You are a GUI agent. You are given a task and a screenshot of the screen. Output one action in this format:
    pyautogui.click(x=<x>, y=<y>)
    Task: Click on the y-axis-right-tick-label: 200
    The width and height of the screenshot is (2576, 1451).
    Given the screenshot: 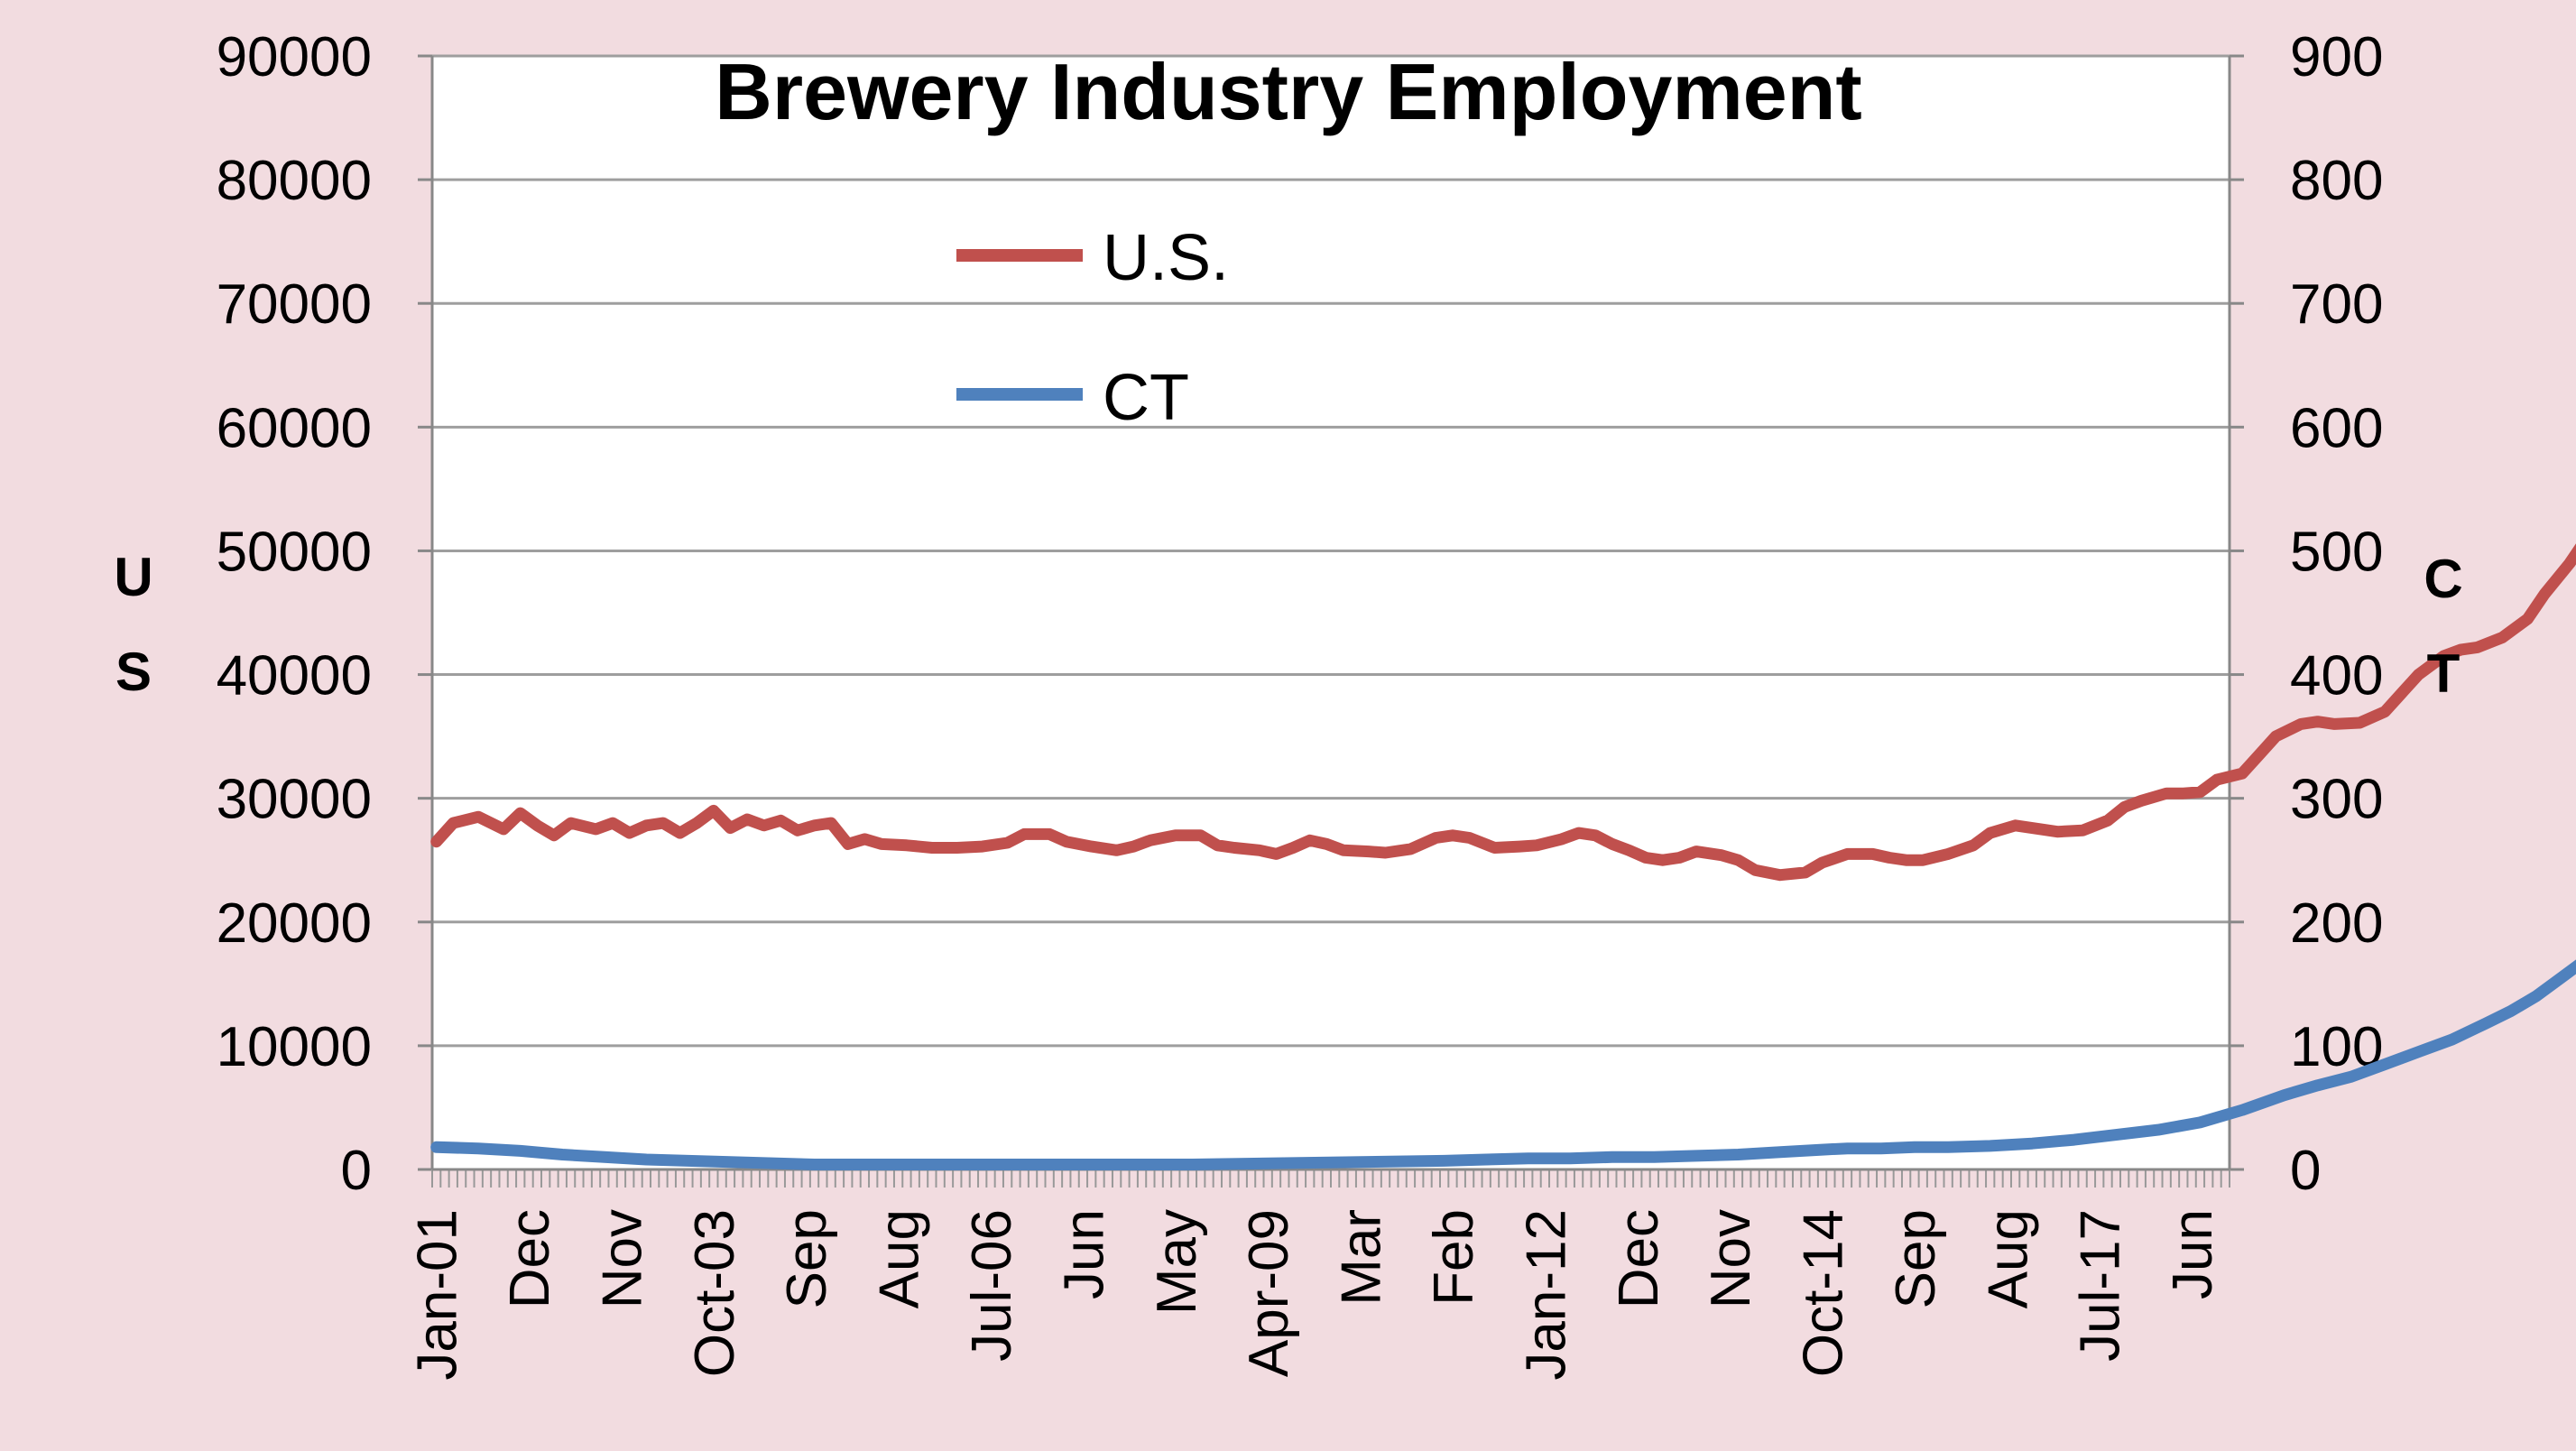 What is the action you would take?
    pyautogui.click(x=2336, y=923)
    